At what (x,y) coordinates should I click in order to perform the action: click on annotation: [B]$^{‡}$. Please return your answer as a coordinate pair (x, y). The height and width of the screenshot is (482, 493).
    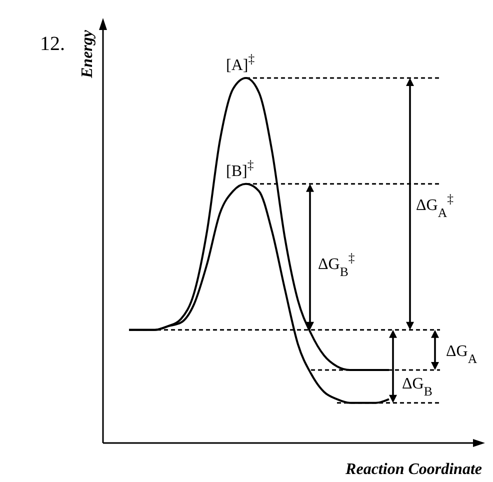
    Looking at the image, I should click on (240, 169).